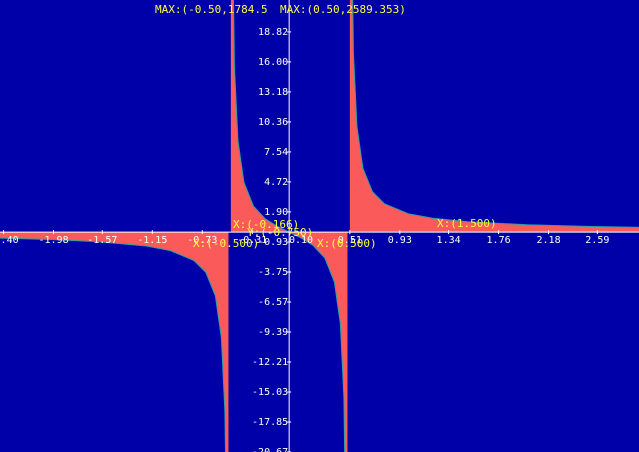  What do you see at coordinates (597, 240) in the screenshot?
I see `x-tick-label: 2.59` at bounding box center [597, 240].